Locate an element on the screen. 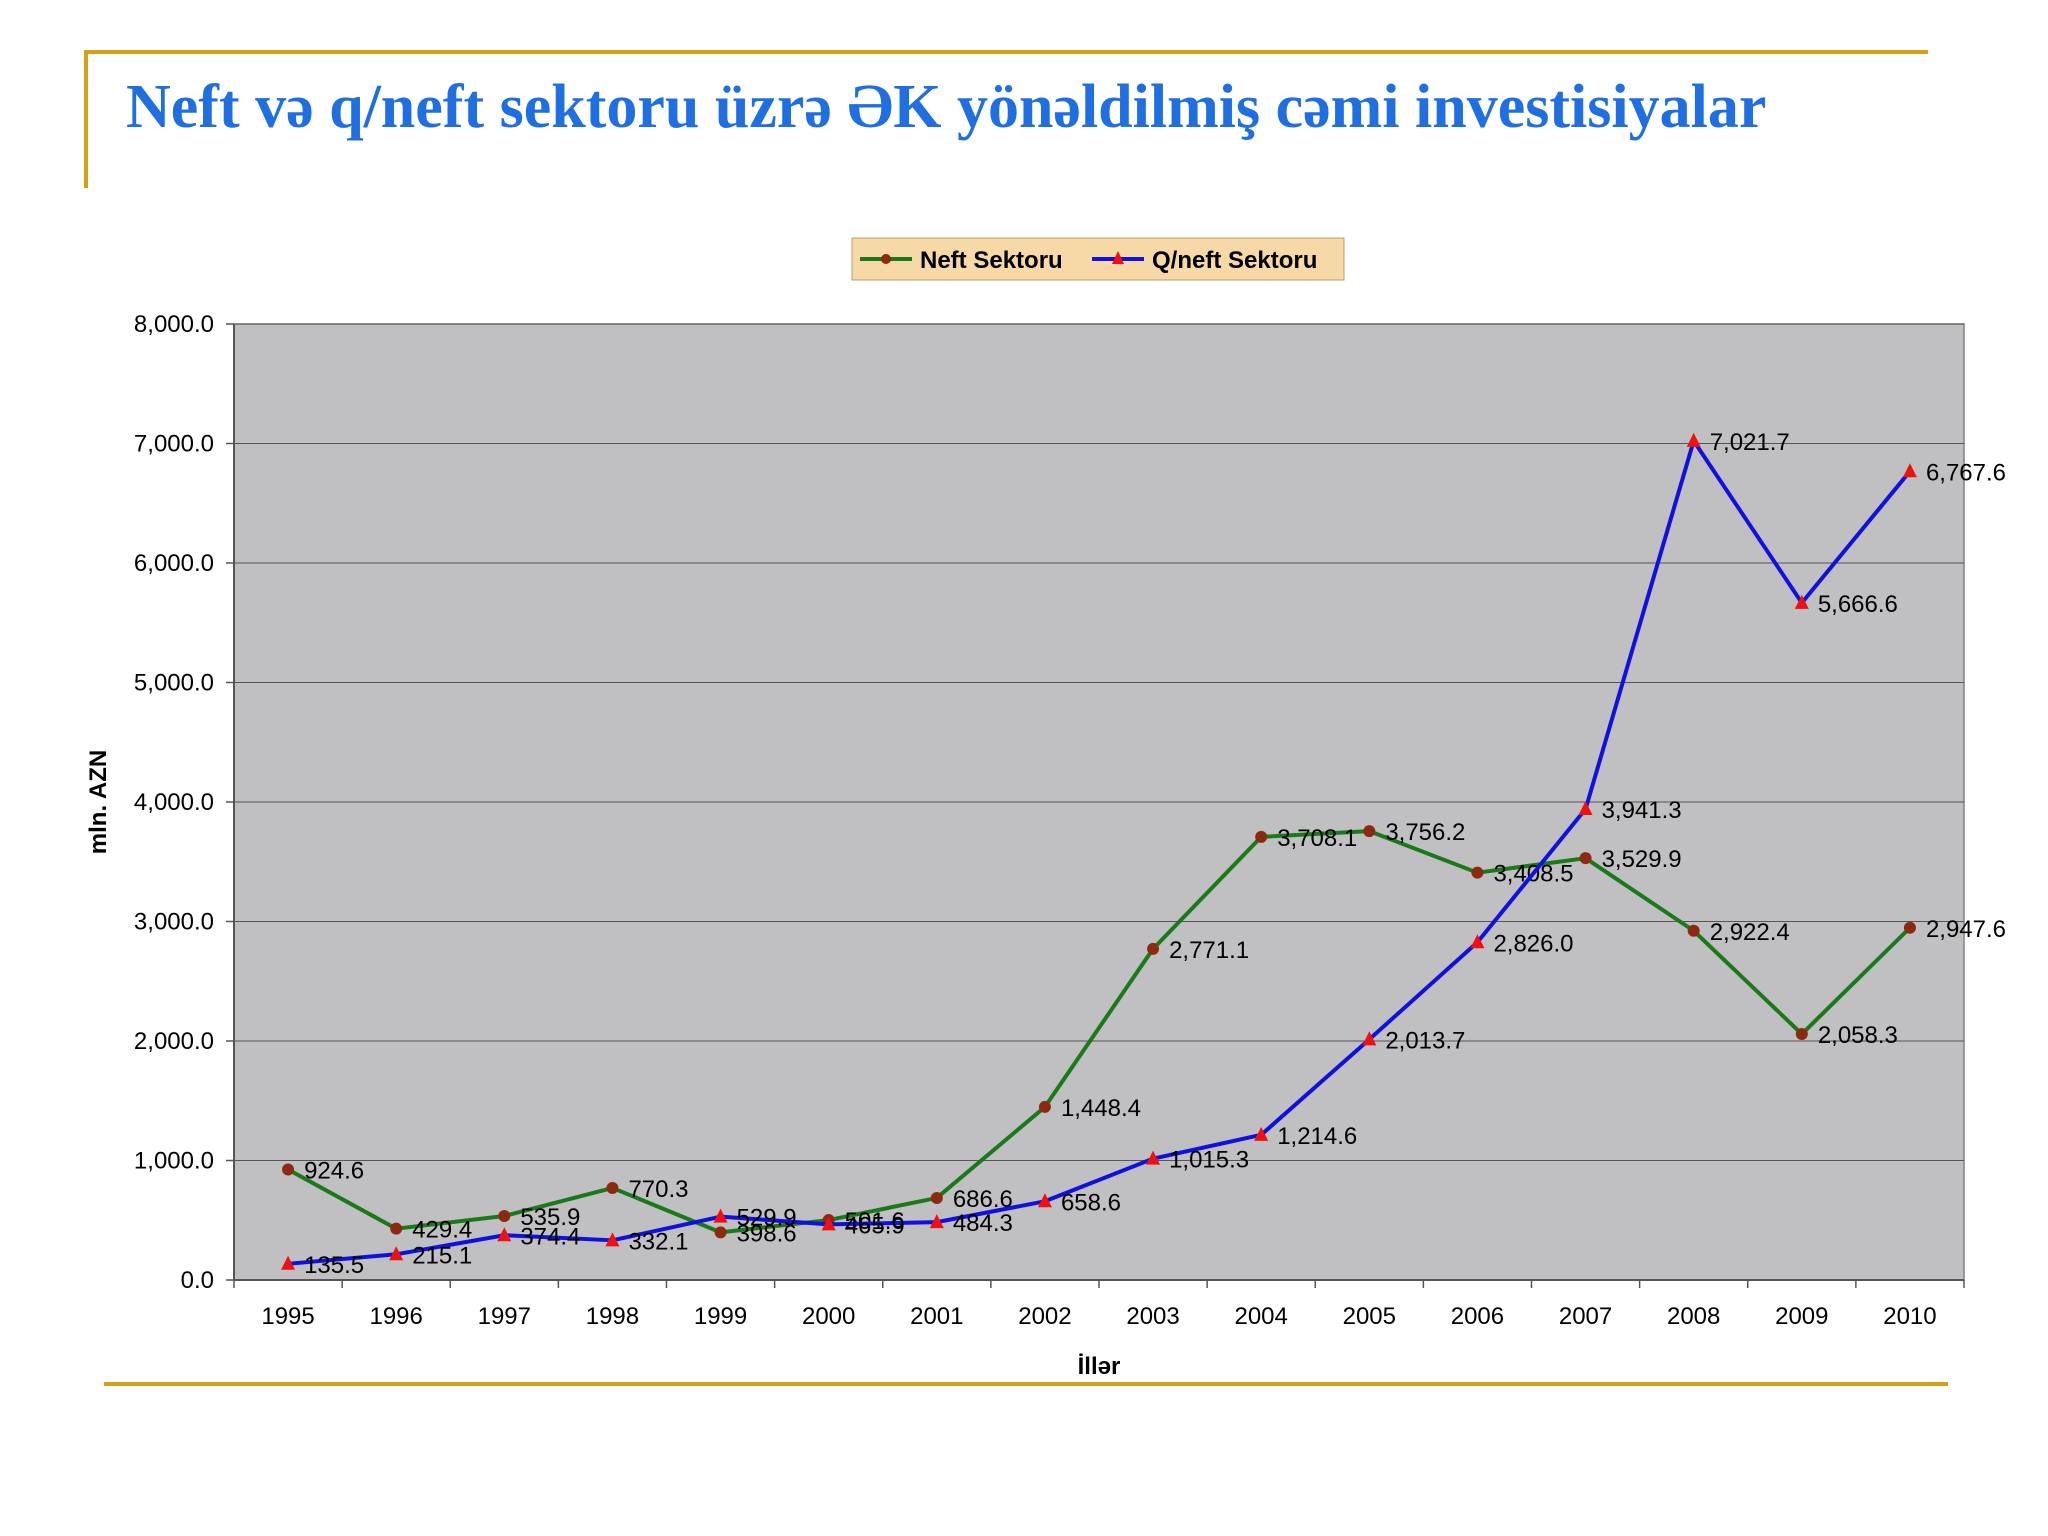  y-tick-label: 0.0 is located at coordinates (197, 1280).